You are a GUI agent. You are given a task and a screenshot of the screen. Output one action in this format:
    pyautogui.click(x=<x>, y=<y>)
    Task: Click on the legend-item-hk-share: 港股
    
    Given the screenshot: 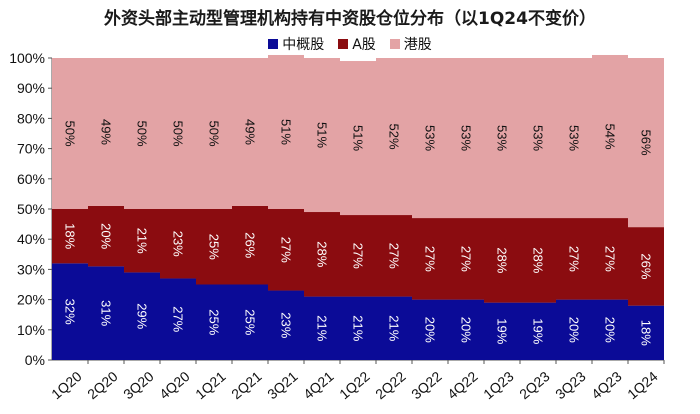 What is the action you would take?
    pyautogui.click(x=410, y=44)
    